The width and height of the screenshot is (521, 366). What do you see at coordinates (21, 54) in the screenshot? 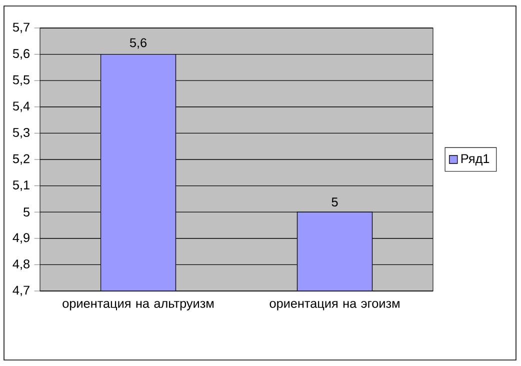
I see `y-tick-label: 5,6` at bounding box center [21, 54].